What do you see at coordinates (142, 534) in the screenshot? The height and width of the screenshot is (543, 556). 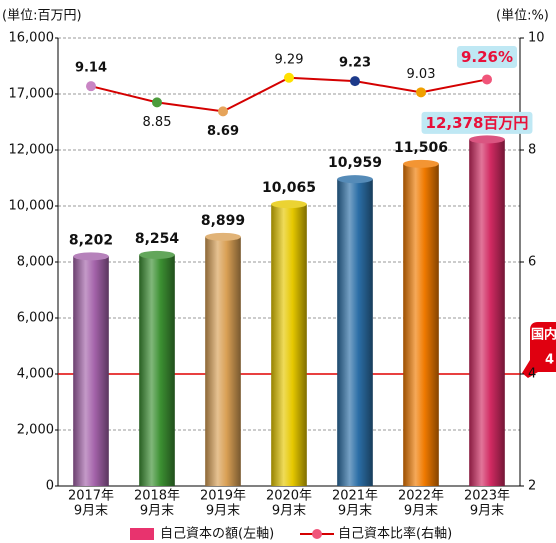 I see `legend-swatch` at bounding box center [142, 534].